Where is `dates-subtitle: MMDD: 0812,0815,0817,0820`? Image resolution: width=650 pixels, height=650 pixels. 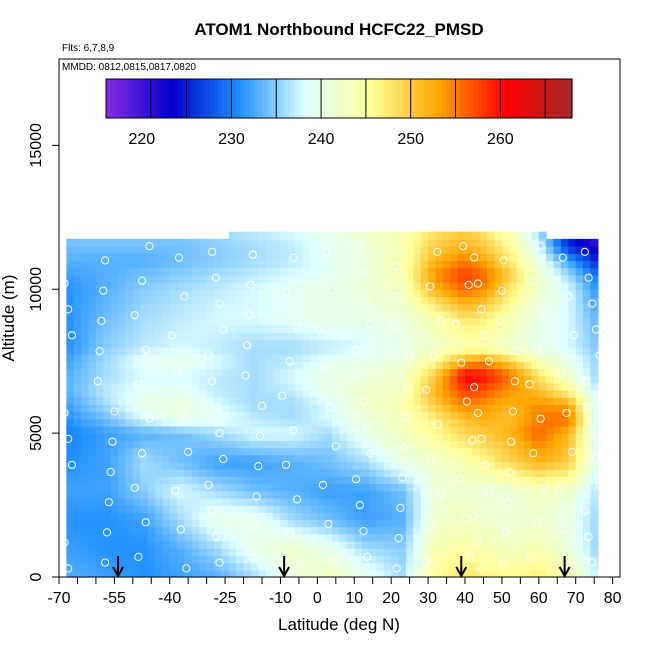 dates-subtitle: MMDD: 0812,0815,0817,0820 is located at coordinates (129, 67).